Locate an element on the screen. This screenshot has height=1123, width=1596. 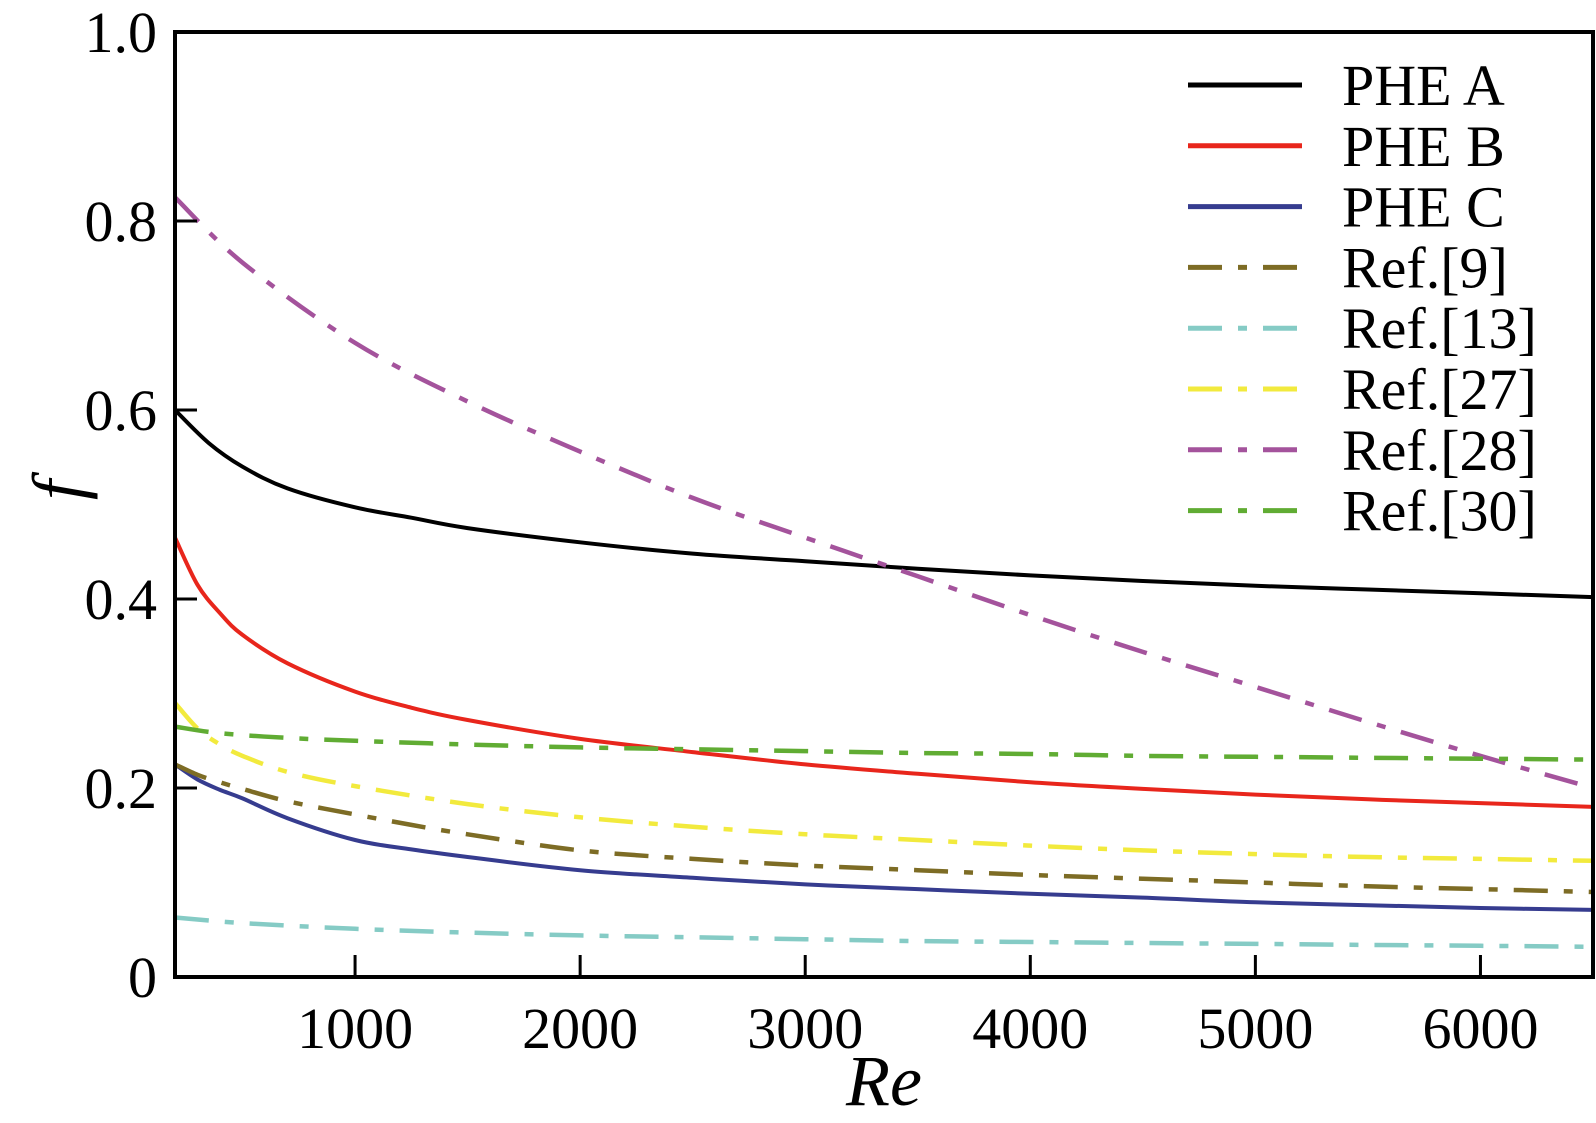
x-tick-label: 4000 is located at coordinates (1030, 1028).